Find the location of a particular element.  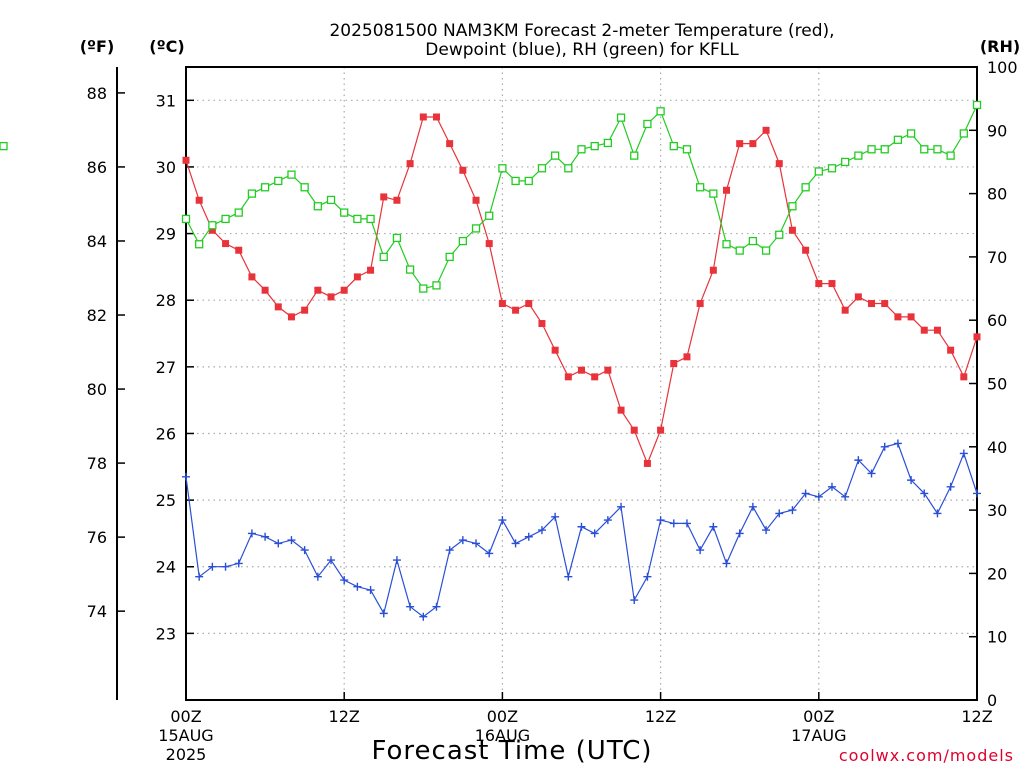

rh-tick-label: 100 is located at coordinates (1002, 67).